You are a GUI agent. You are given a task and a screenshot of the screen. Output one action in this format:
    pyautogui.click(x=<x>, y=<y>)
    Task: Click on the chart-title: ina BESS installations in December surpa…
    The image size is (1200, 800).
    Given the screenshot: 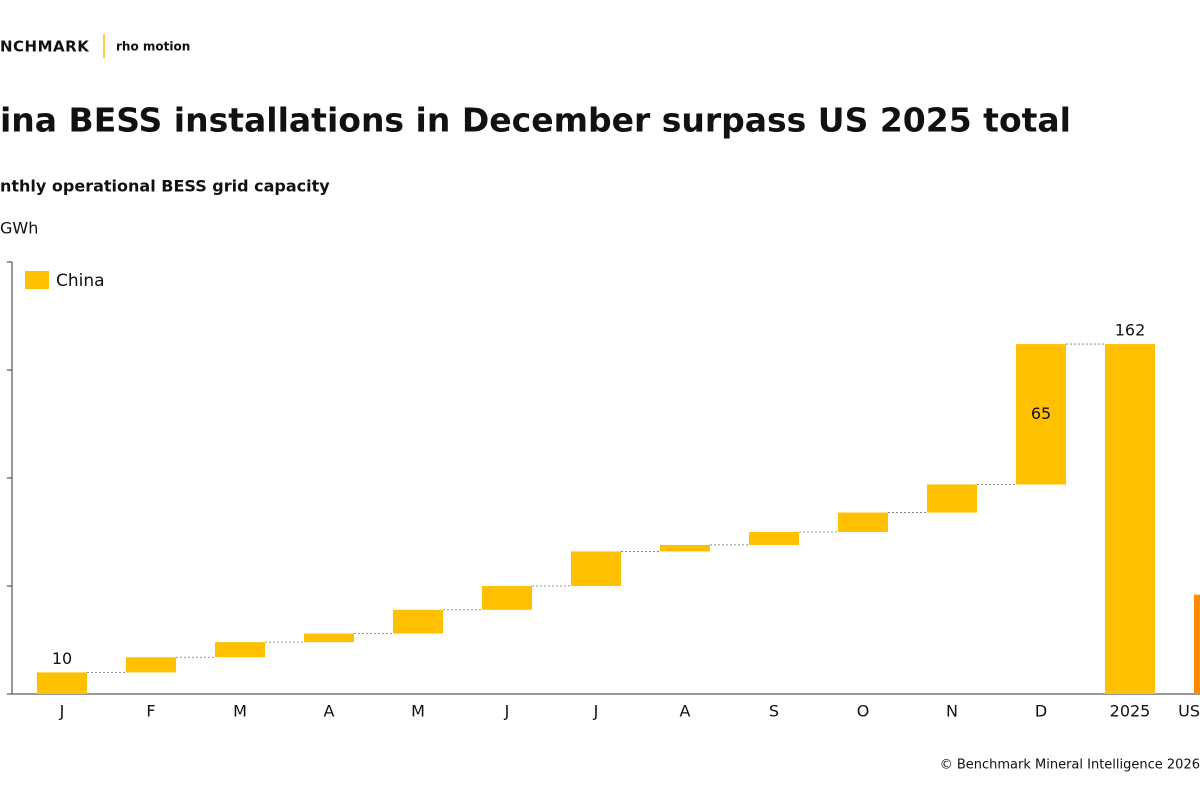 What is the action you would take?
    pyautogui.click(x=535, y=120)
    